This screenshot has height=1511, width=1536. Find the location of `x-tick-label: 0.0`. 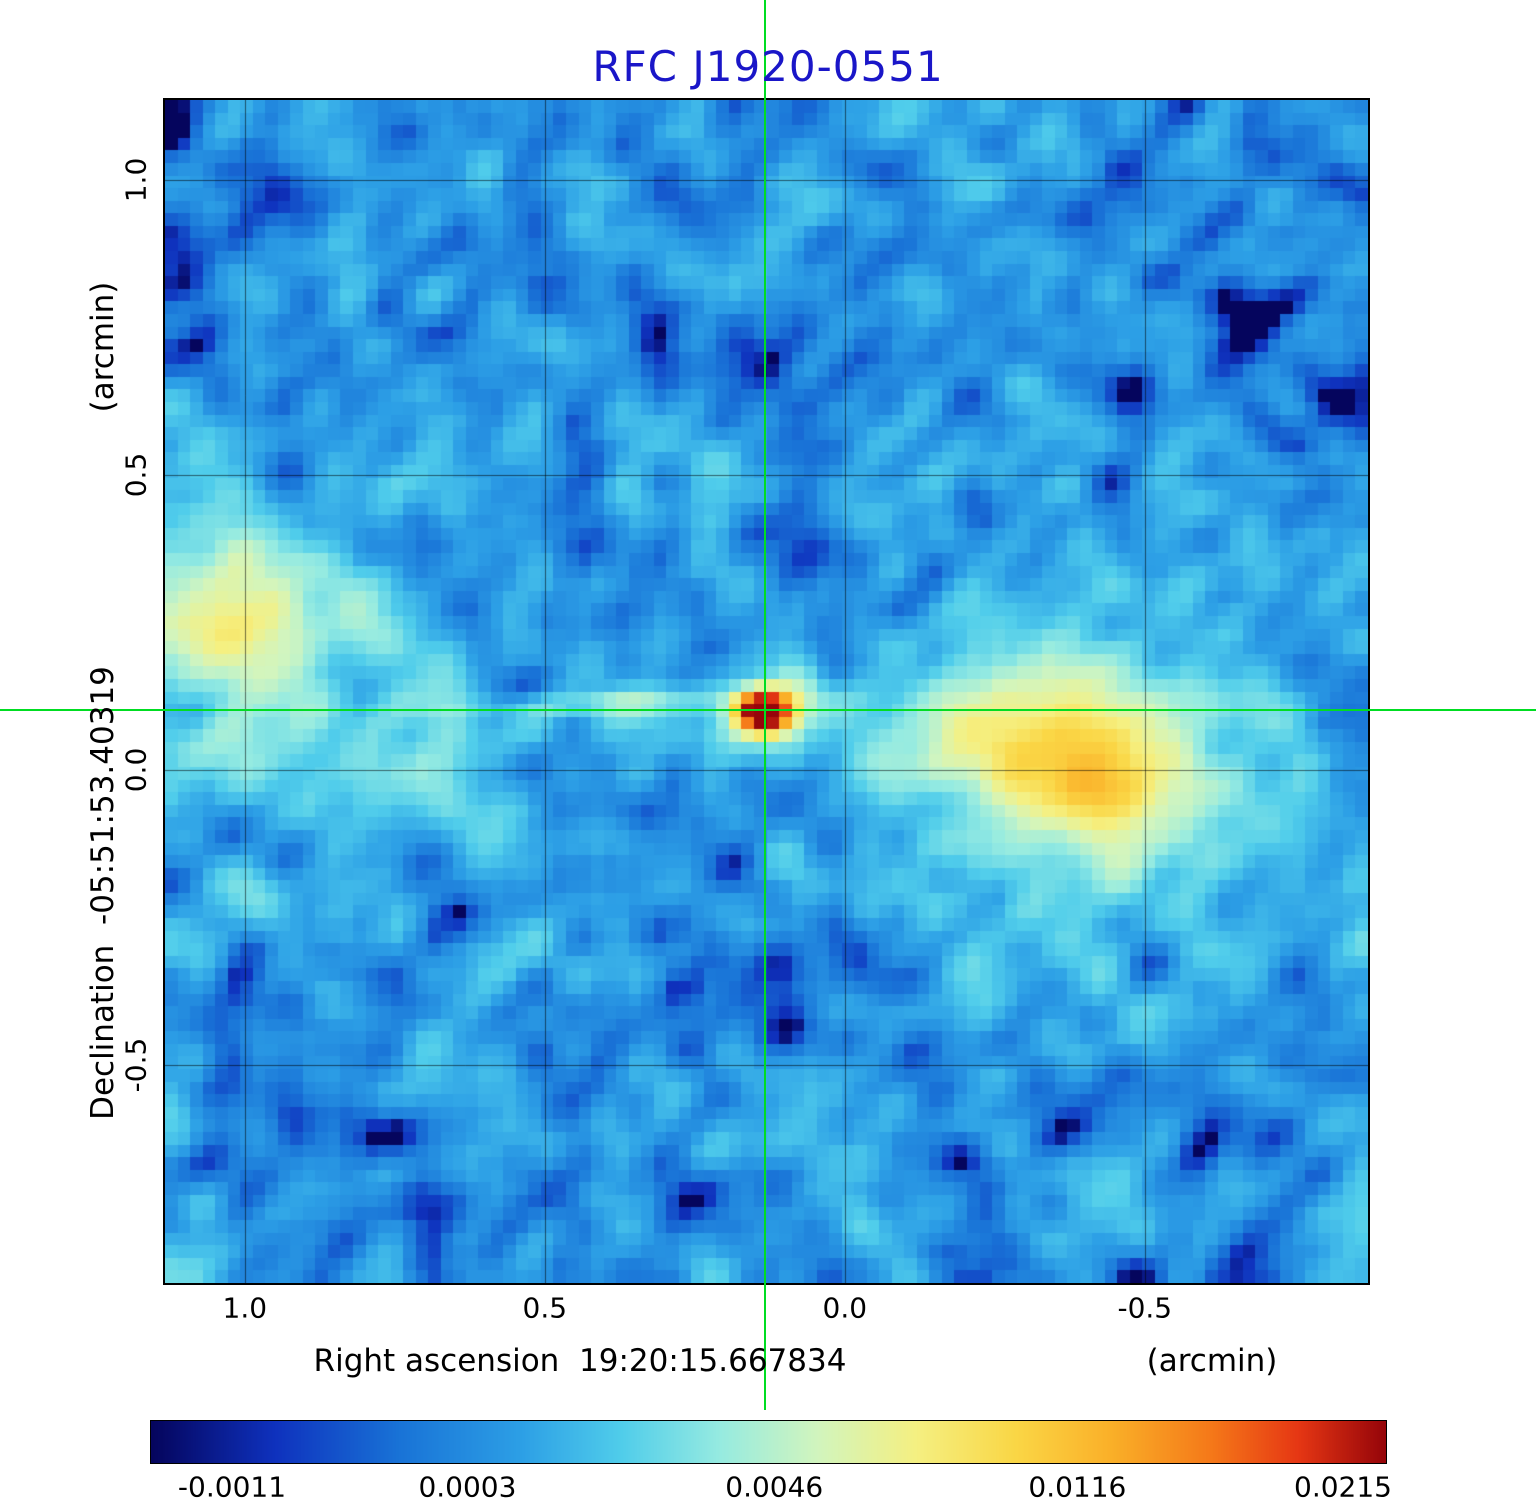

x-tick-label: 0.0 is located at coordinates (845, 1308).